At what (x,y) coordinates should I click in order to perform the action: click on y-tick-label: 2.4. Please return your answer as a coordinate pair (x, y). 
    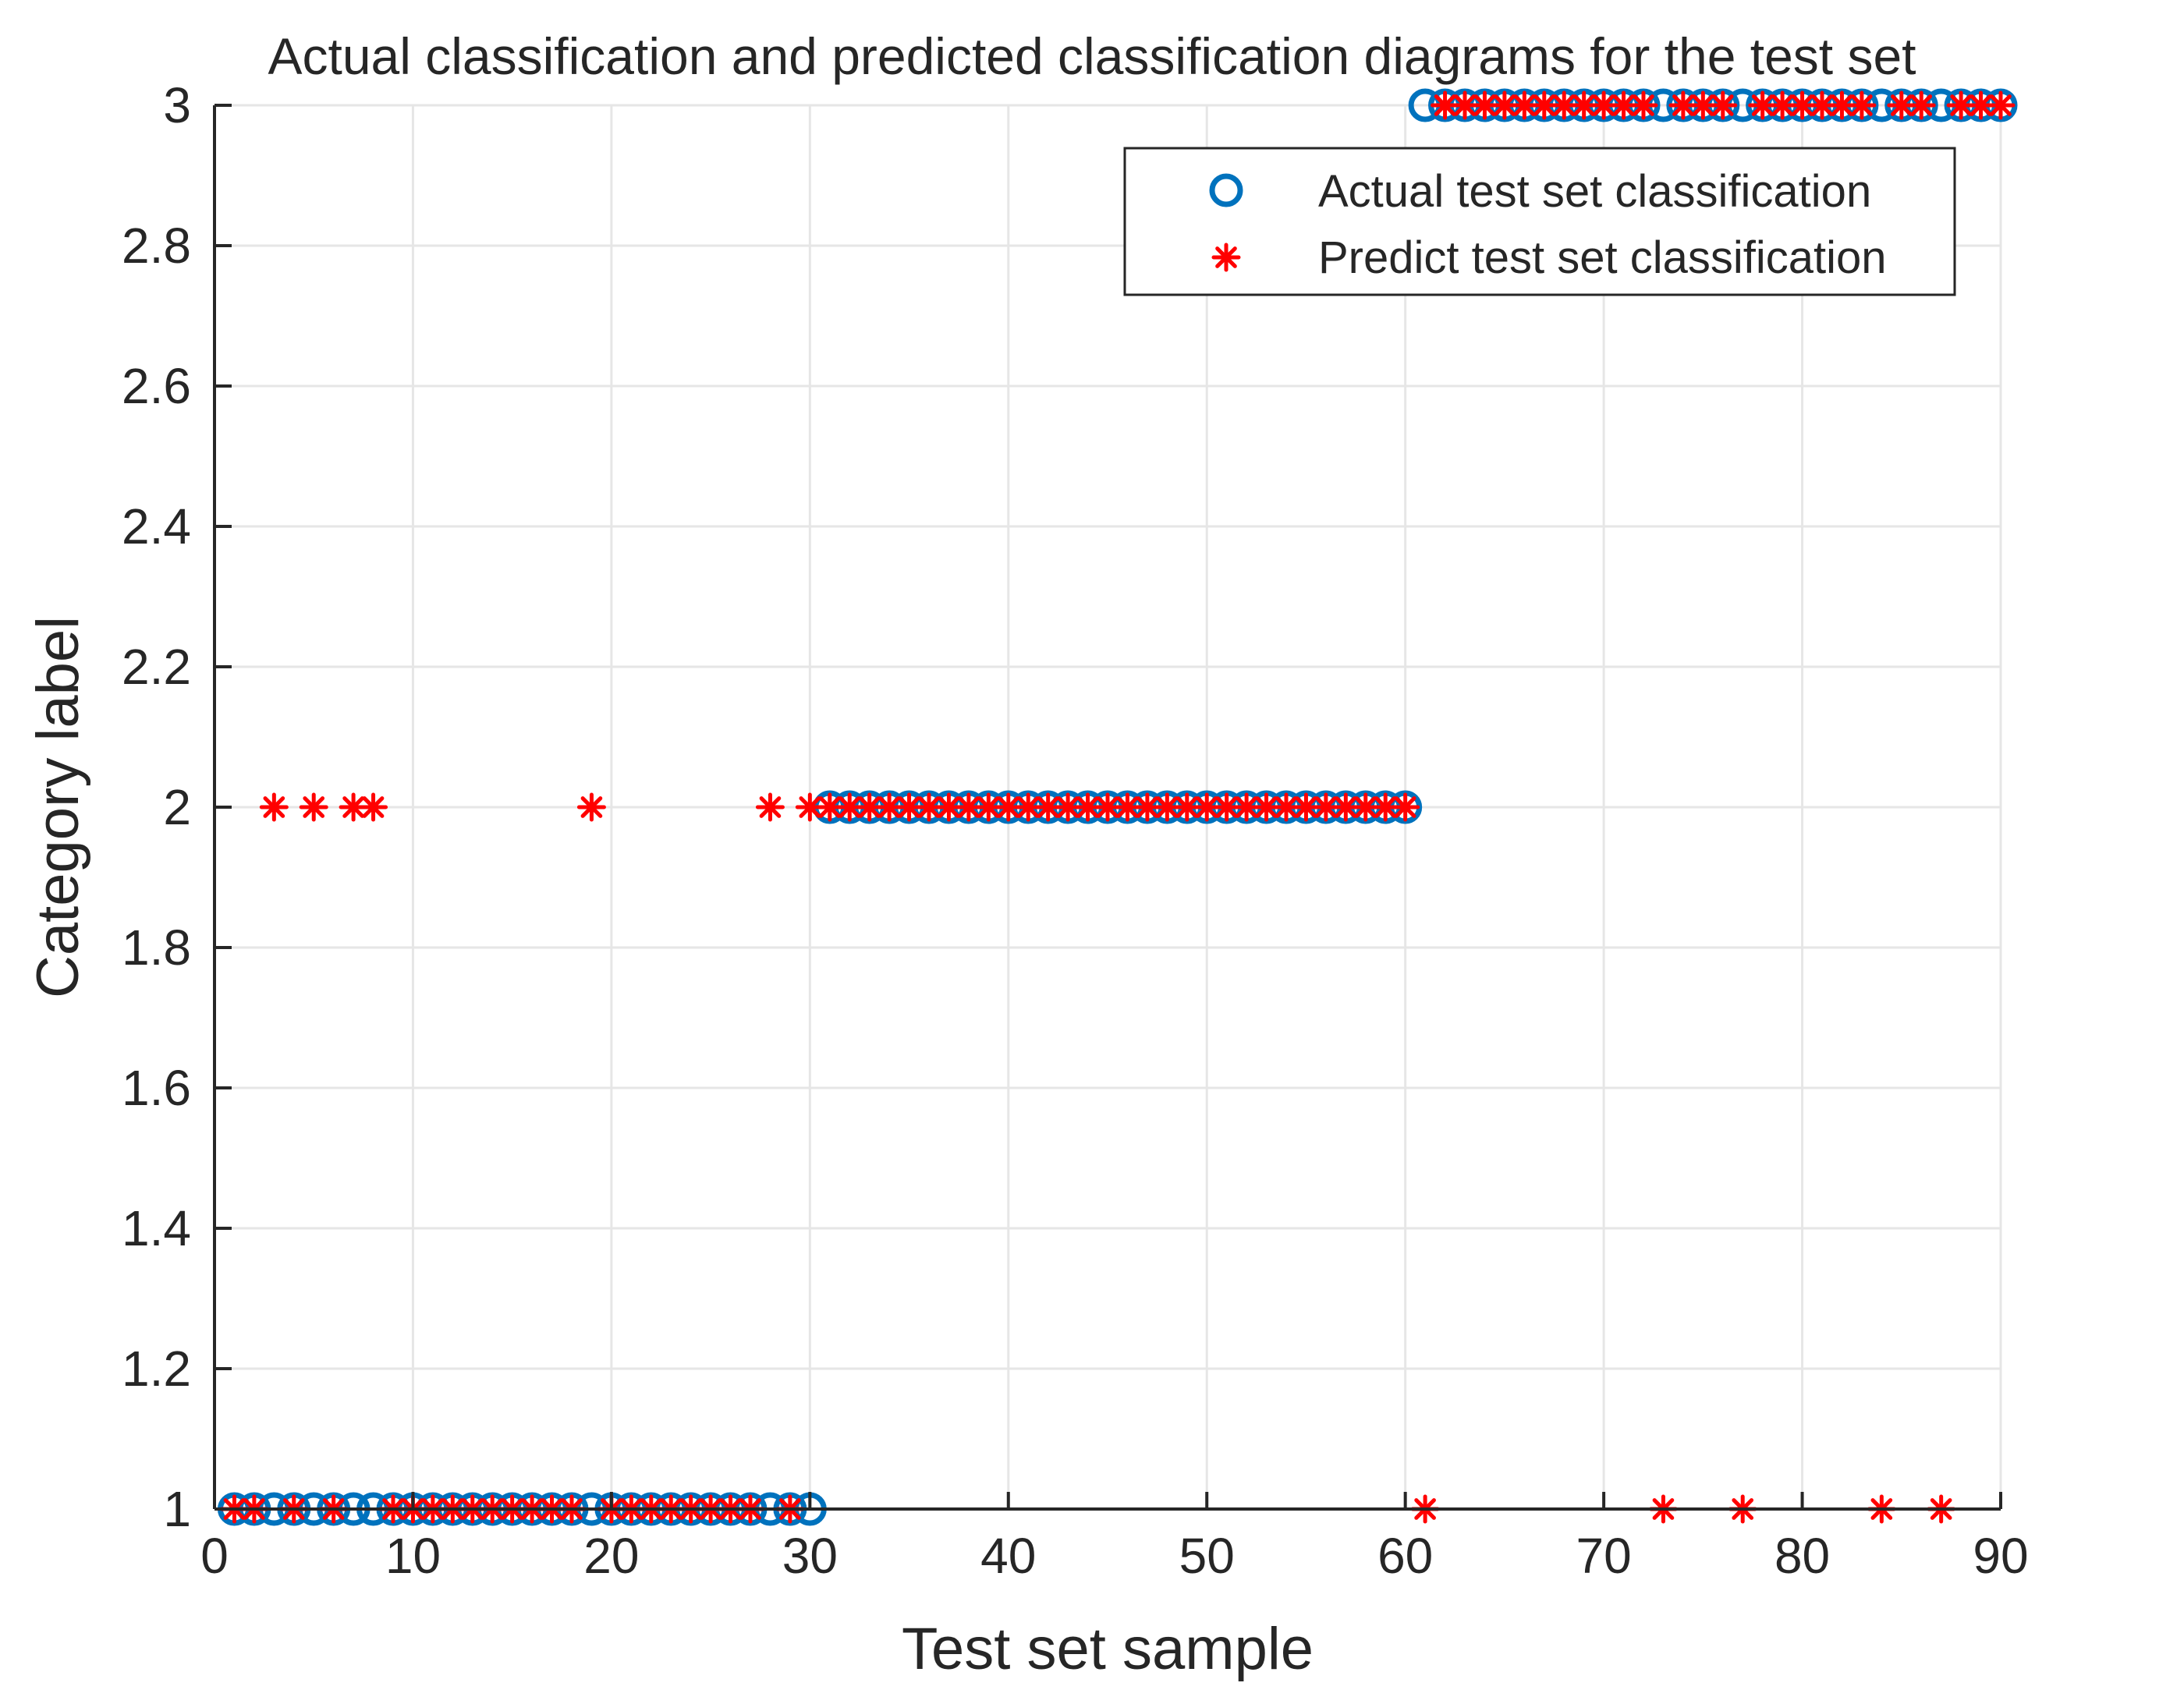
    Looking at the image, I should click on (157, 526).